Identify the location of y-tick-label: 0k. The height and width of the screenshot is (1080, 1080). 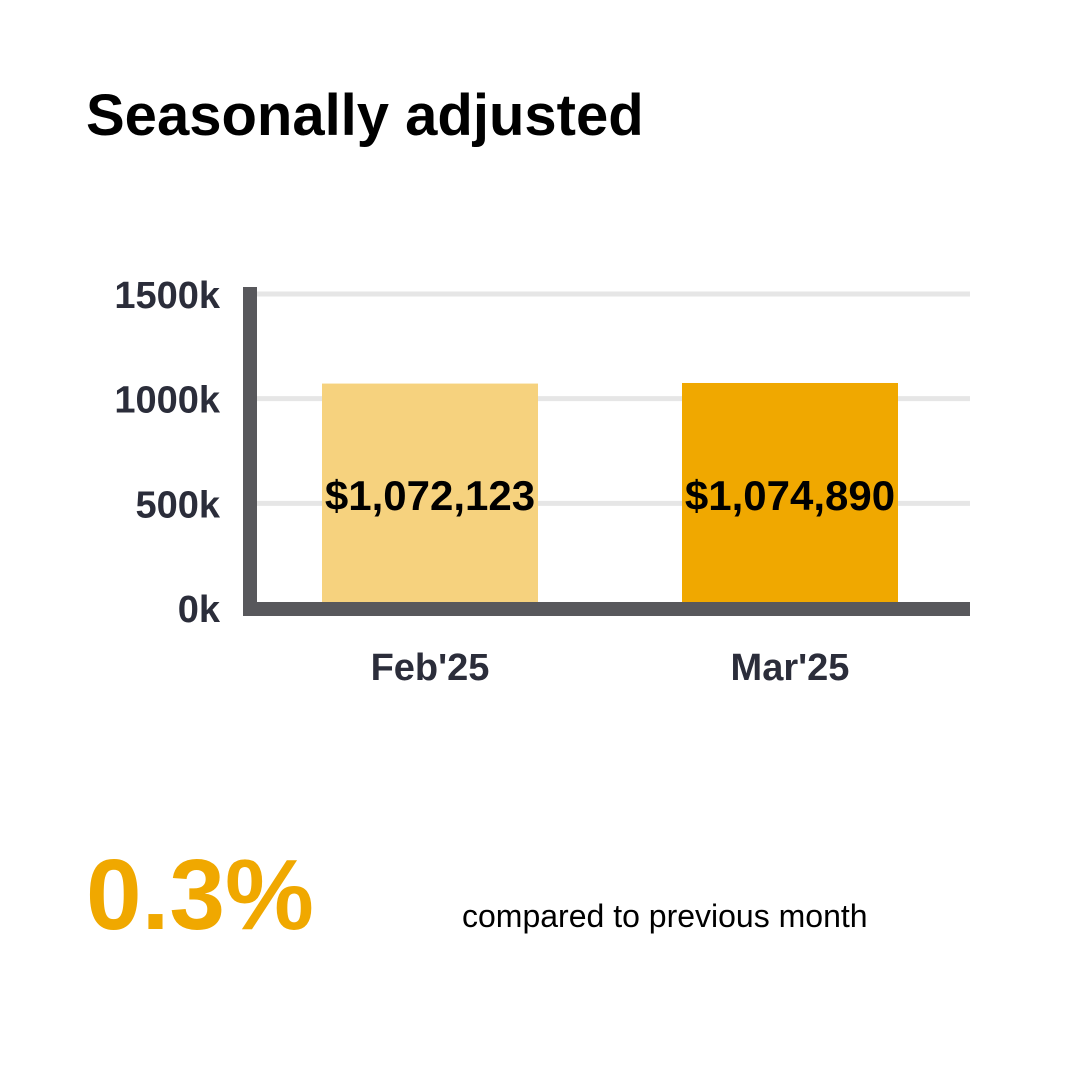
(199, 610).